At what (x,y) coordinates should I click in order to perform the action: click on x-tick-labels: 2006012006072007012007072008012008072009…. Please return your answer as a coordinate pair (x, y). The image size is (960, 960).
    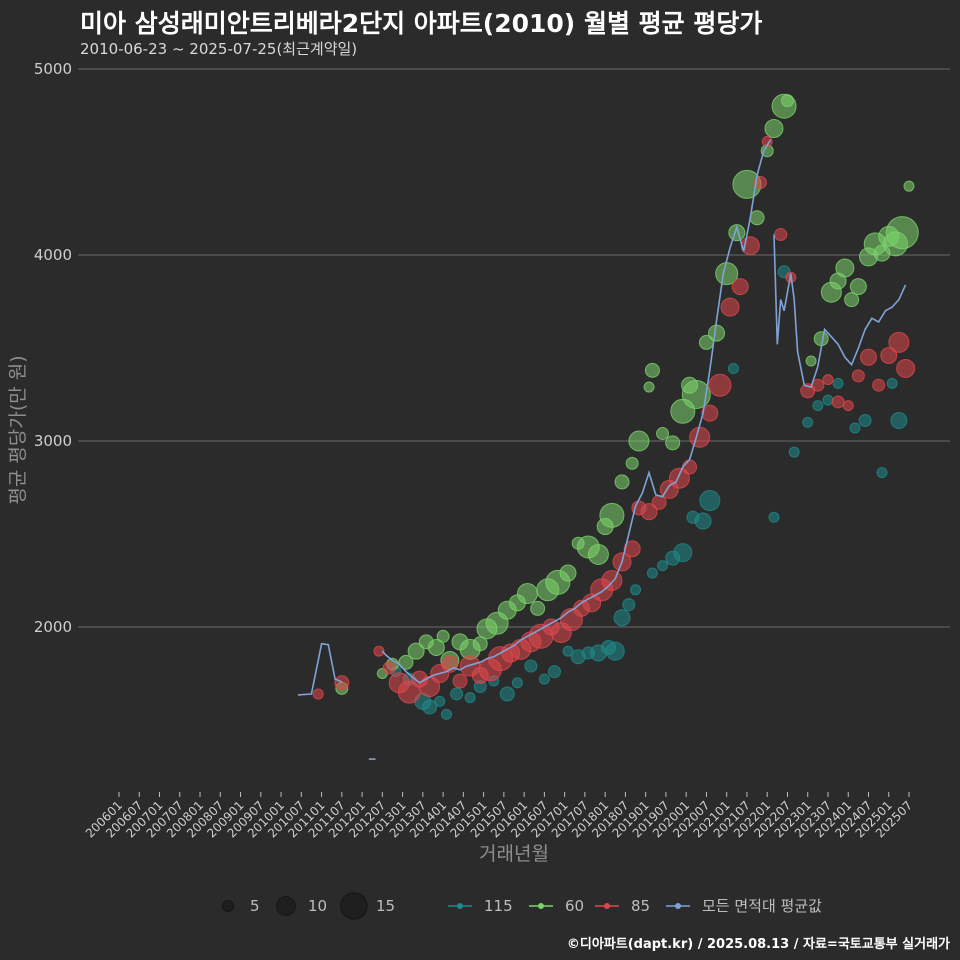
    Looking at the image, I should click on (499, 819).